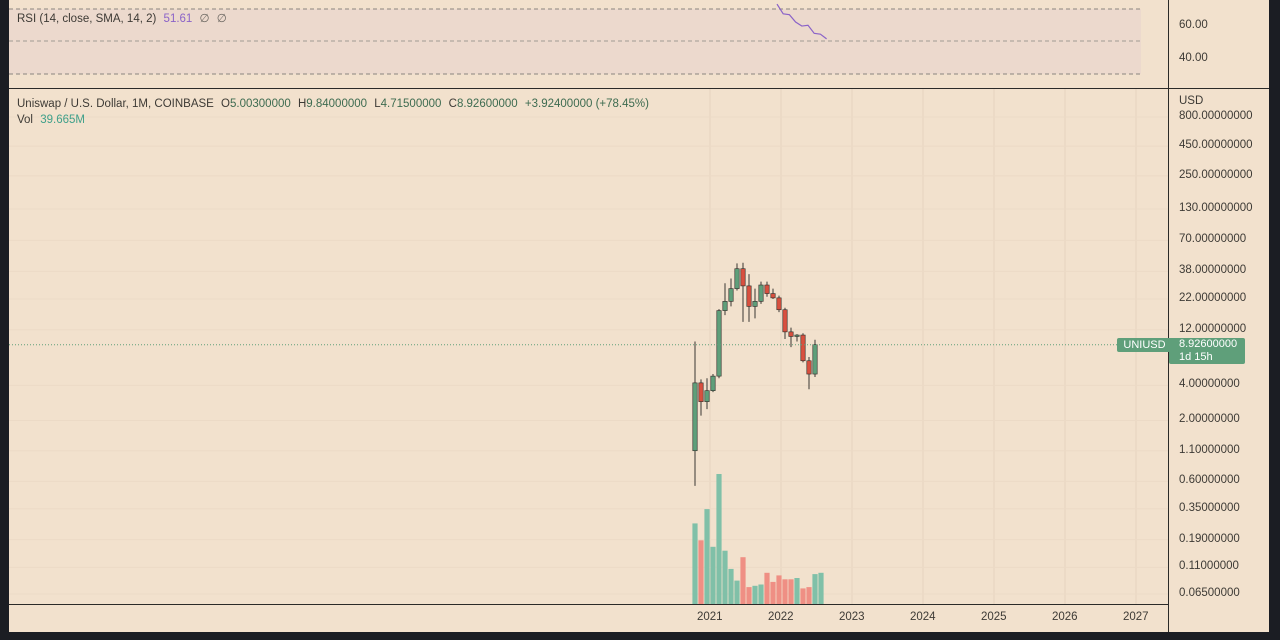 This screenshot has width=1280, height=640. I want to click on currency-label: USD, so click(1191, 101).